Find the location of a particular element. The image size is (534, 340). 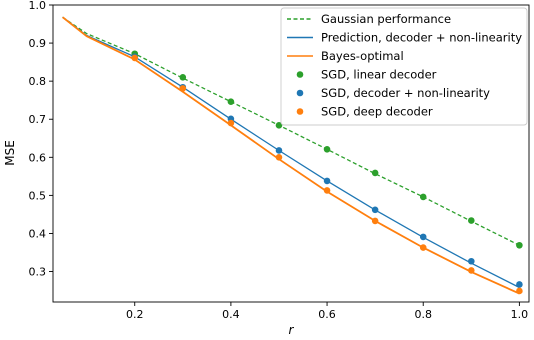

y-tick-label: 0.8 is located at coordinates (38, 81).